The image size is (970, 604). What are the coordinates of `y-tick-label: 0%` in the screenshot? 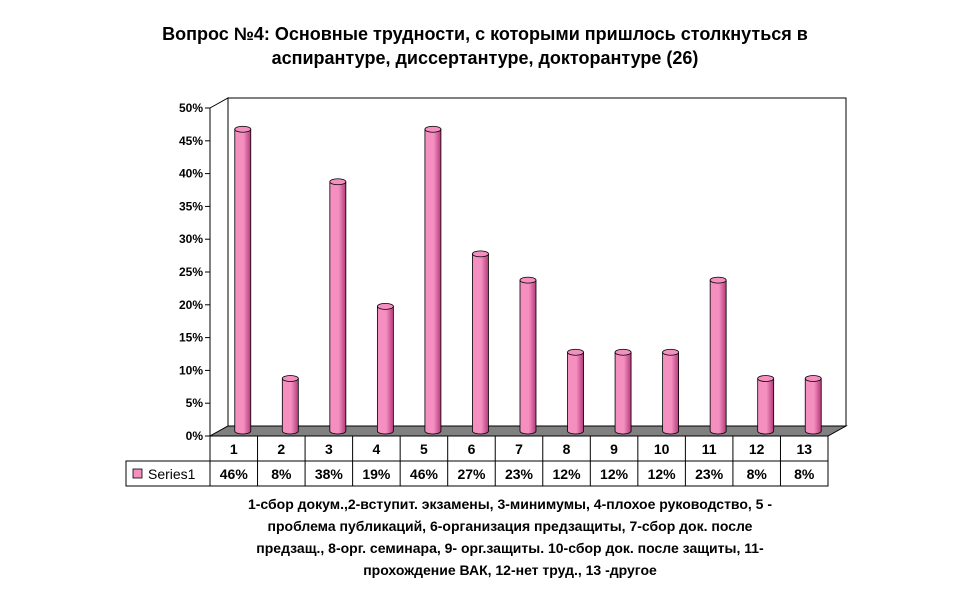 It's located at (195, 436).